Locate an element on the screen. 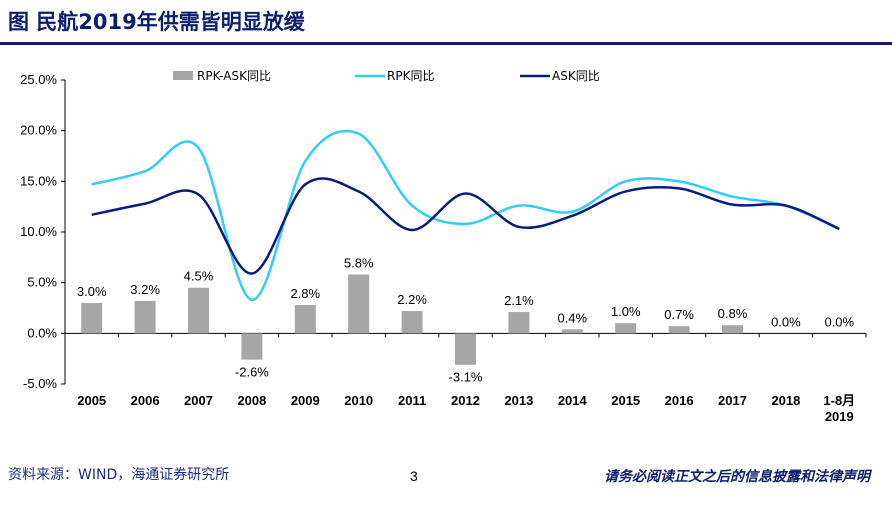 The height and width of the screenshot is (508, 892). x-tick-label: 2017 is located at coordinates (732, 400).